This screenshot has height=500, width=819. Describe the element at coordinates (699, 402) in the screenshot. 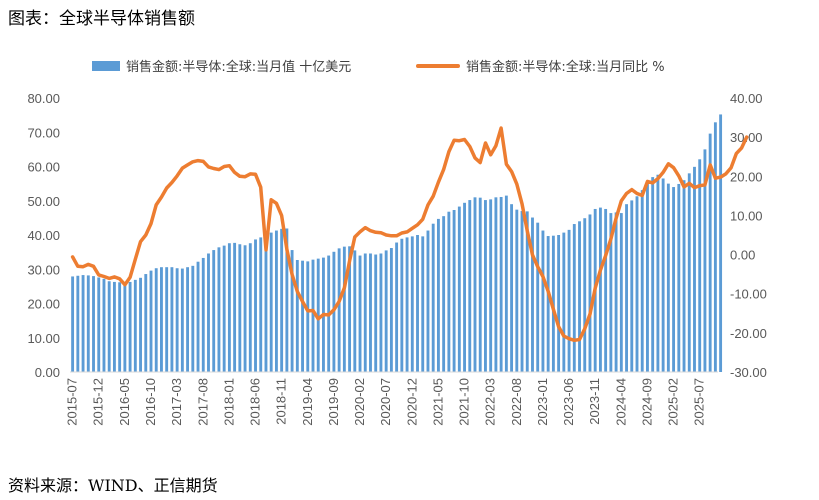

I see `x-axis-tick-label: 2025-07` at that location.